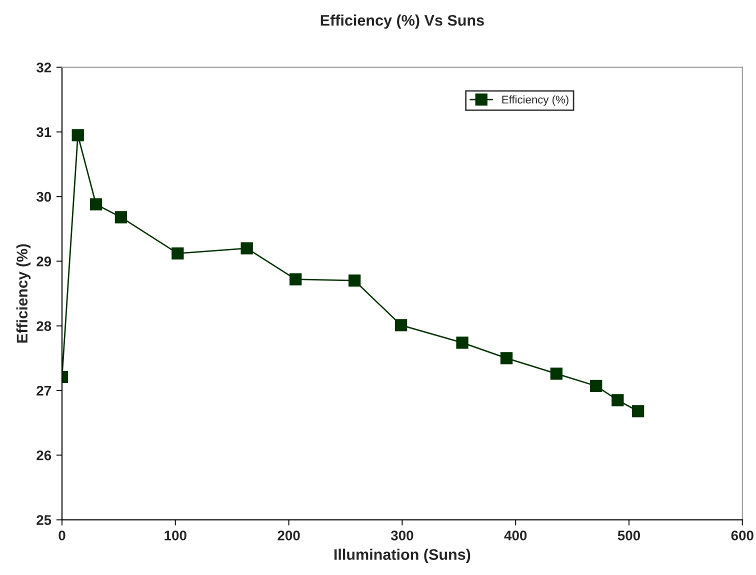  I want to click on y-tick-label: 26, so click(44, 455).